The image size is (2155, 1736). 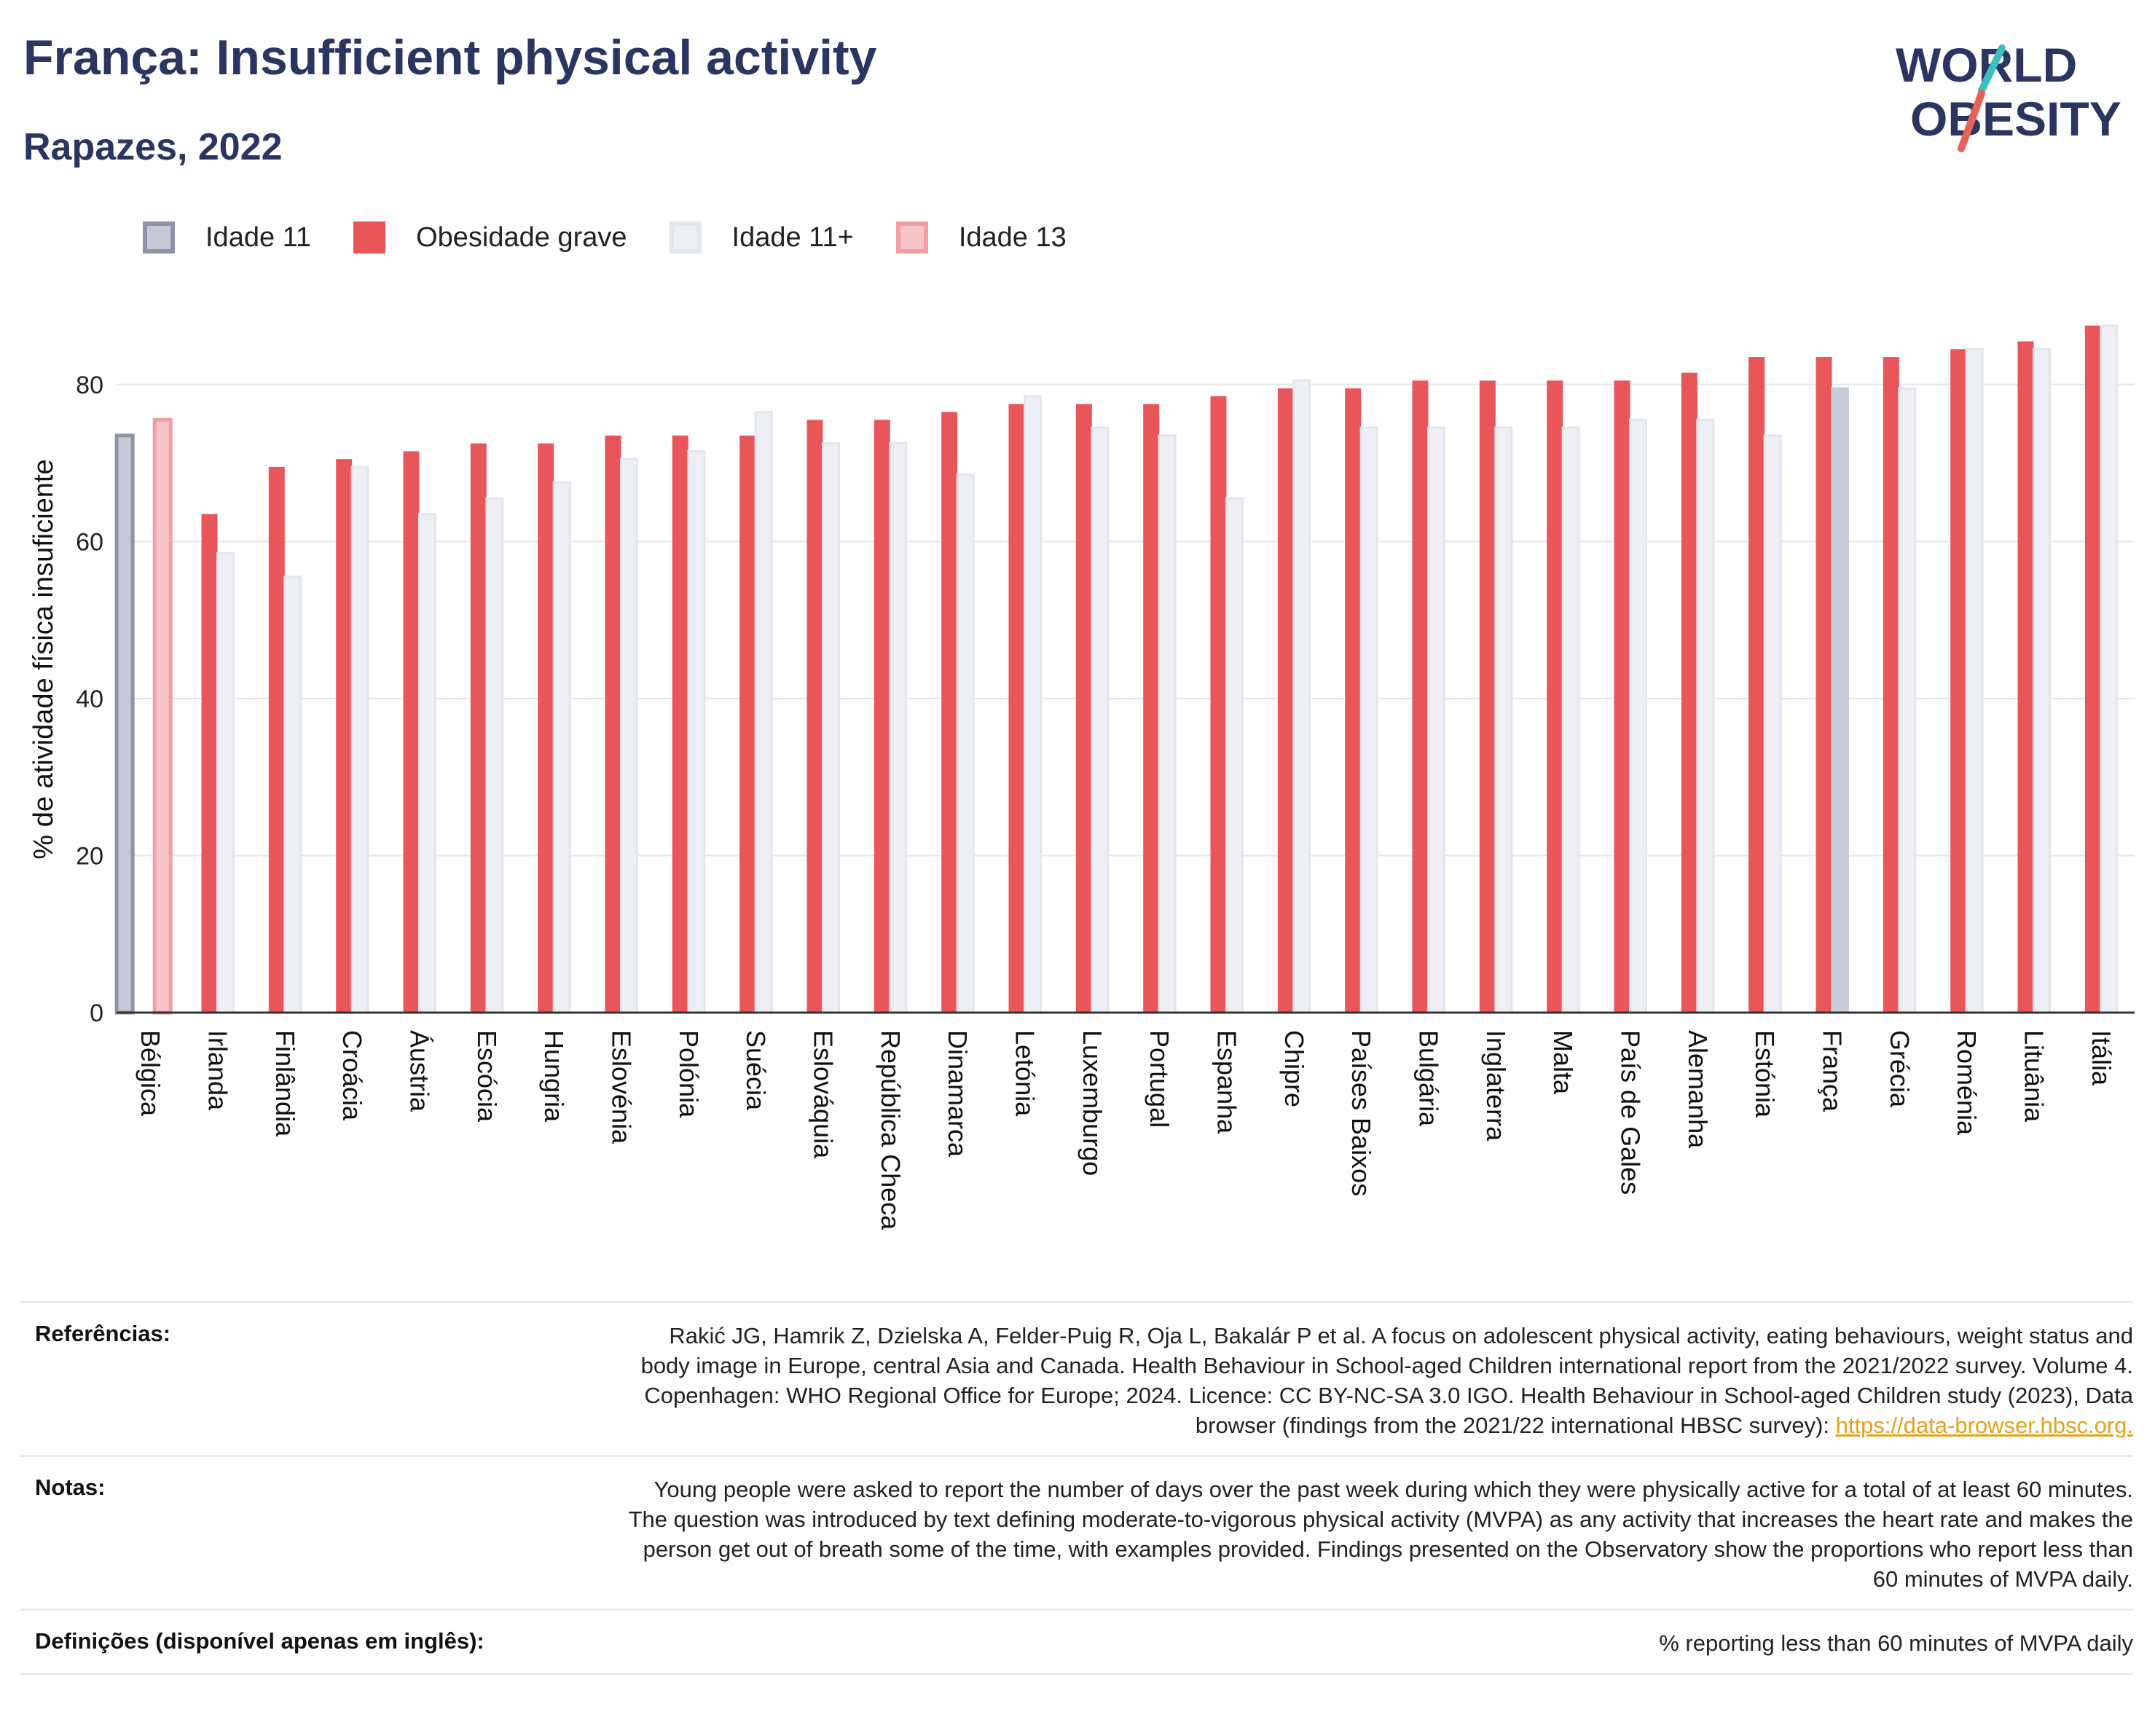 I want to click on bar-idade-11-plus-lituania, so click(x=2042, y=680).